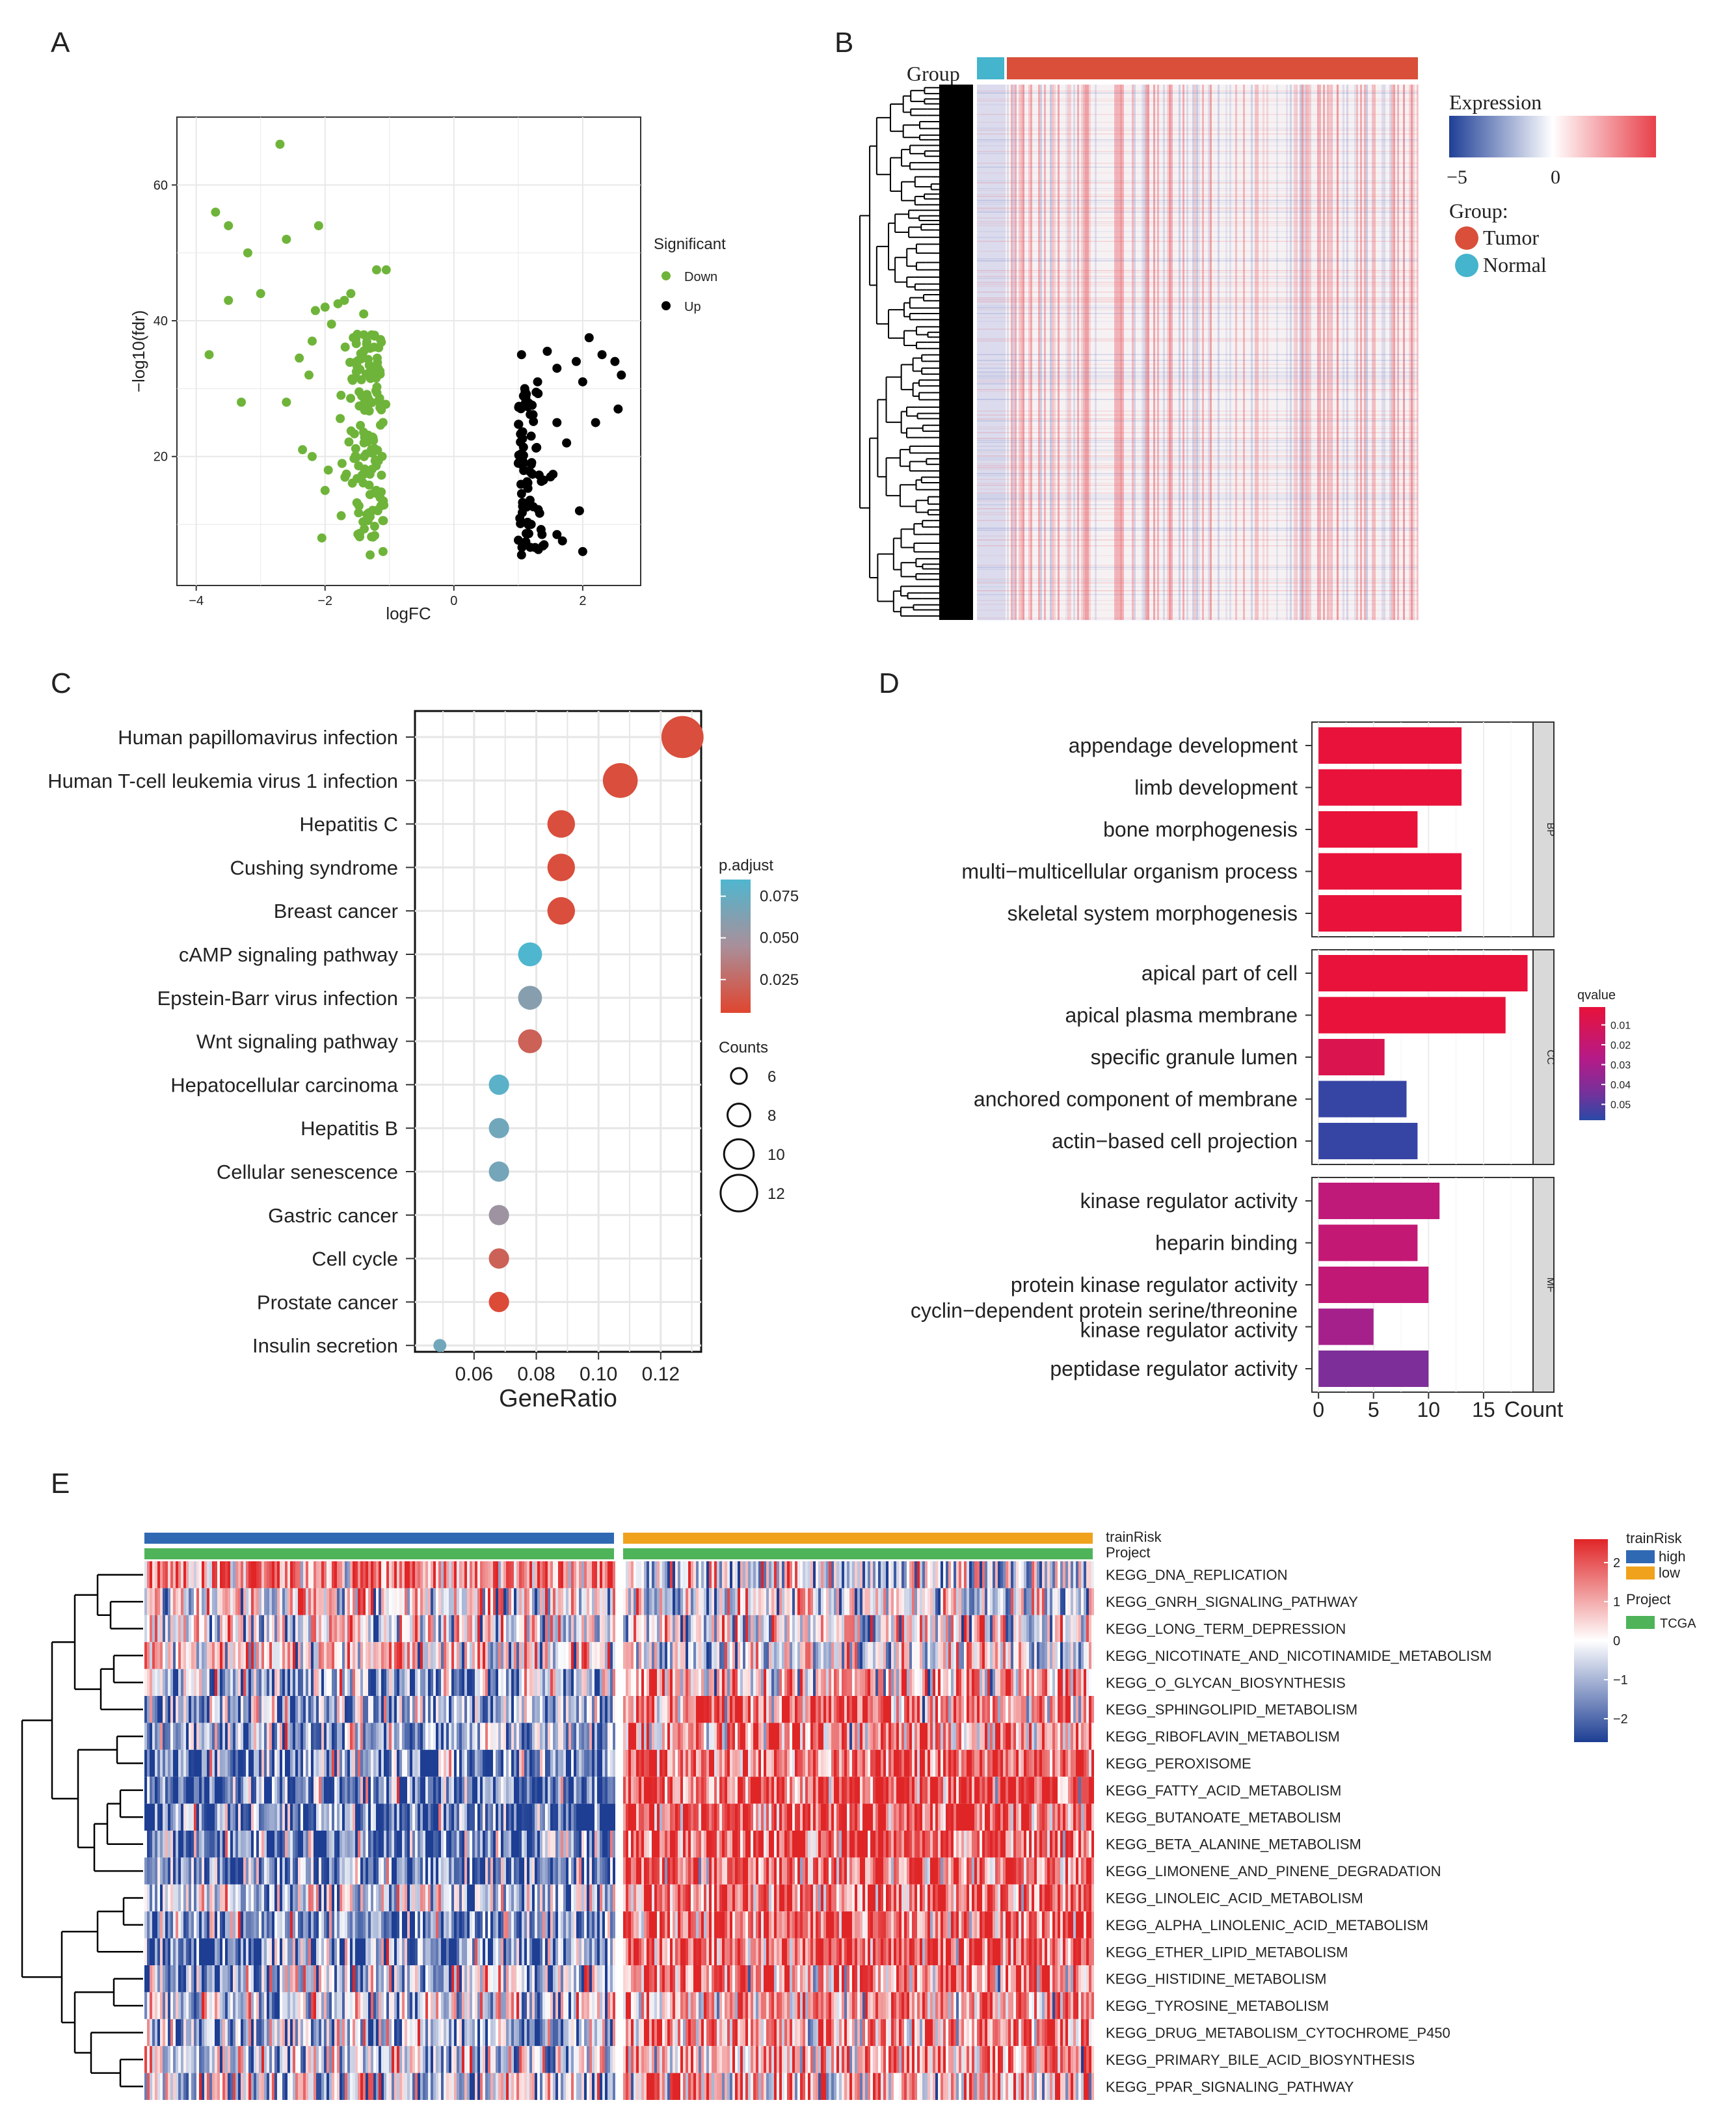 The width and height of the screenshot is (1736, 2124). What do you see at coordinates (1543, 829) in the screenshot?
I see `panel-d-strip` at bounding box center [1543, 829].